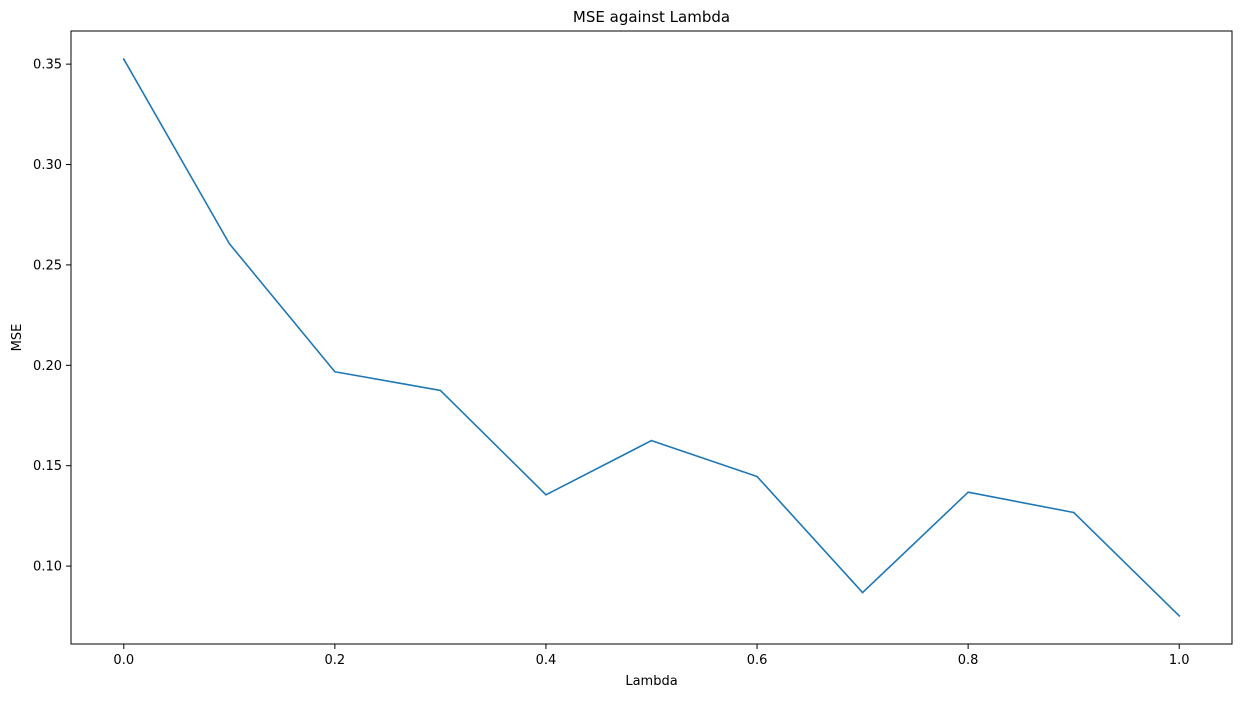 Image resolution: width=1242 pixels, height=702 pixels. Describe the element at coordinates (123, 660) in the screenshot. I see `x-tick-label: 0.0` at that location.